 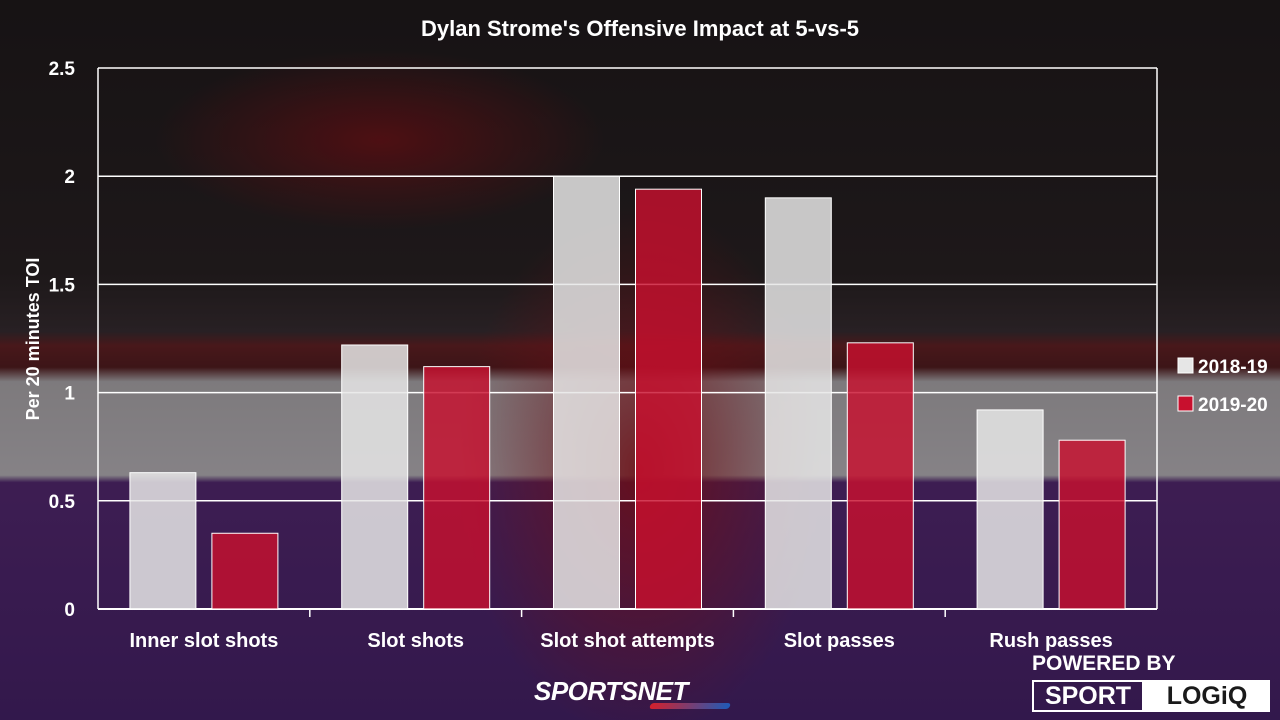 What do you see at coordinates (1207, 696) in the screenshot?
I see `sportlogiq-logiq-logo: LOGiQ` at bounding box center [1207, 696].